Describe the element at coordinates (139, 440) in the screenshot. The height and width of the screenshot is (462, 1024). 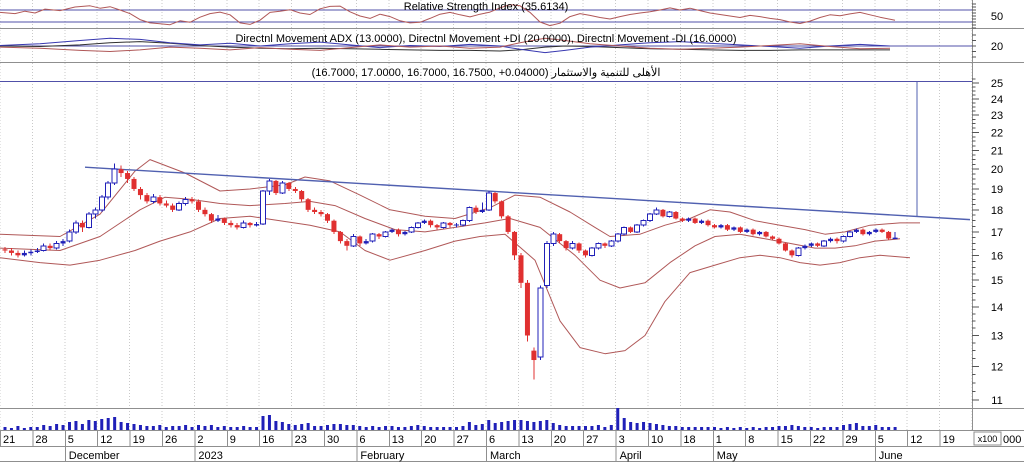
I see `week-label: 19` at that location.